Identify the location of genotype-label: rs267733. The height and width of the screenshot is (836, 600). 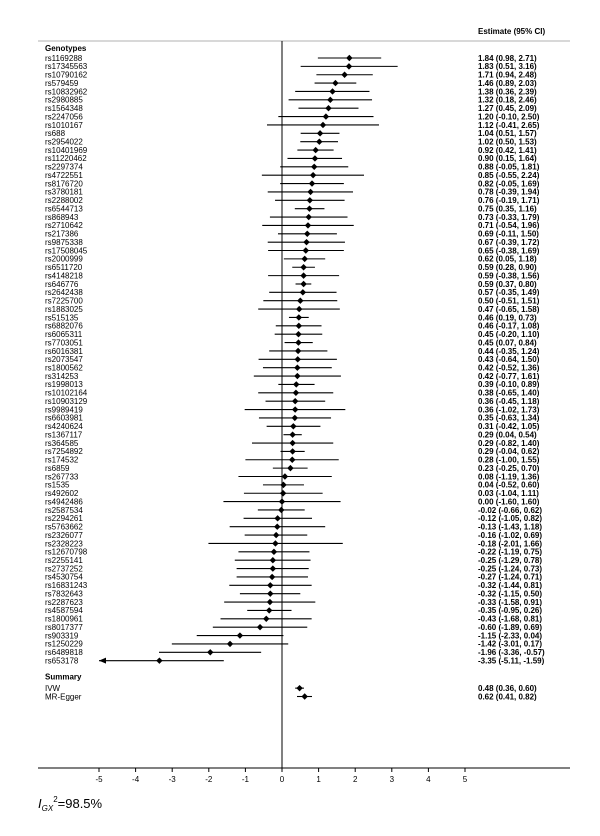
(62, 476).